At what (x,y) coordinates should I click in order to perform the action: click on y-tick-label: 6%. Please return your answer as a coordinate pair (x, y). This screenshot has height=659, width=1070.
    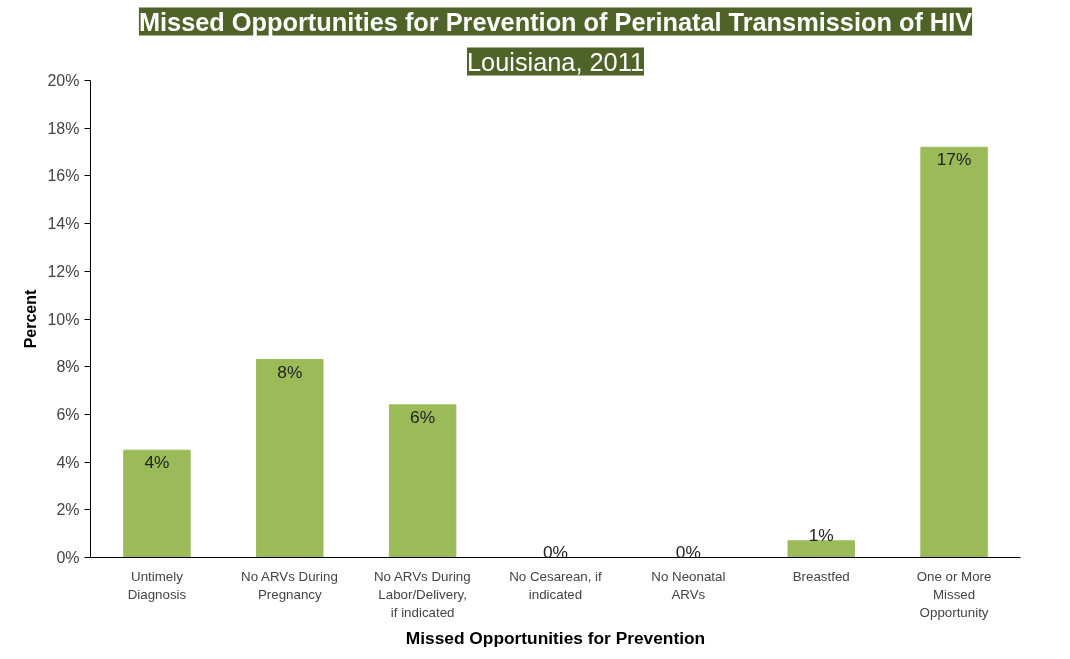
    Looking at the image, I should click on (68, 414).